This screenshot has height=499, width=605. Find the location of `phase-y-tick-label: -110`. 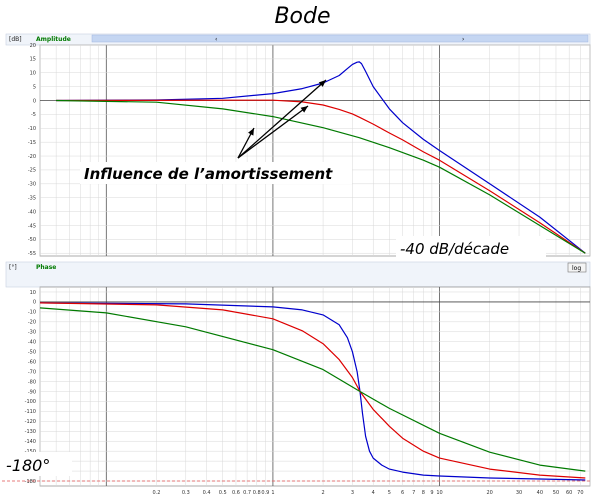

phase-y-tick-label: -110 is located at coordinates (30, 412).